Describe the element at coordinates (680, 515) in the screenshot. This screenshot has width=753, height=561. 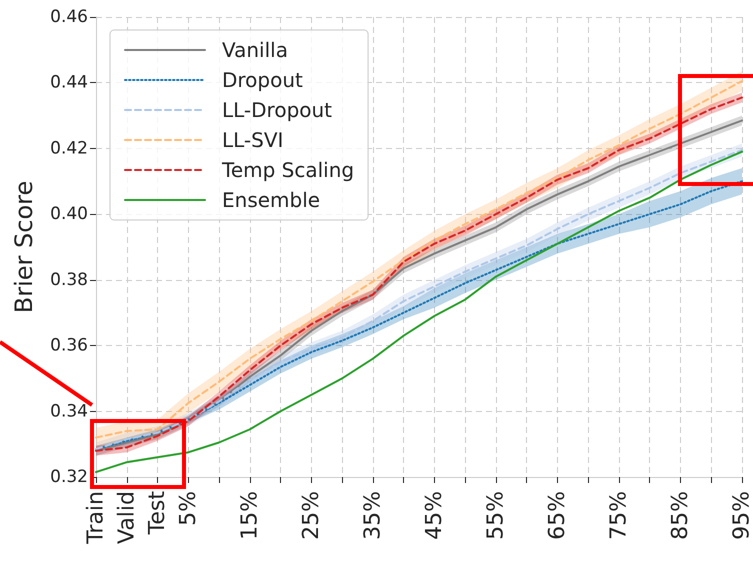
I see `x-tick-label: 85%` at that location.